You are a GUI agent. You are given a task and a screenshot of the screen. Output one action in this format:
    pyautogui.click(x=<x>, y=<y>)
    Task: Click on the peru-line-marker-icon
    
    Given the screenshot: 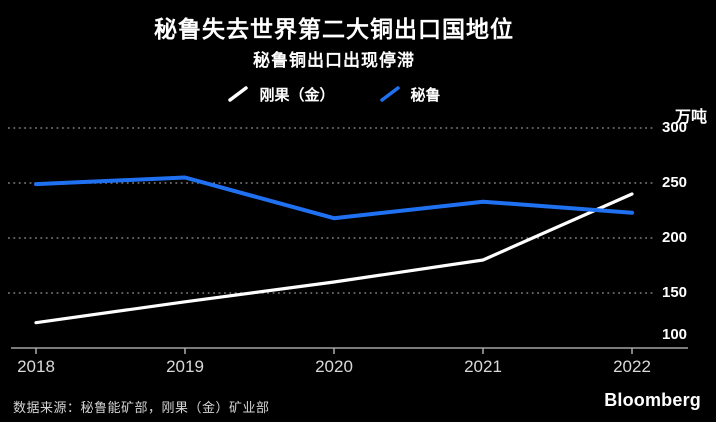 What is the action you would take?
    pyautogui.click(x=389, y=94)
    